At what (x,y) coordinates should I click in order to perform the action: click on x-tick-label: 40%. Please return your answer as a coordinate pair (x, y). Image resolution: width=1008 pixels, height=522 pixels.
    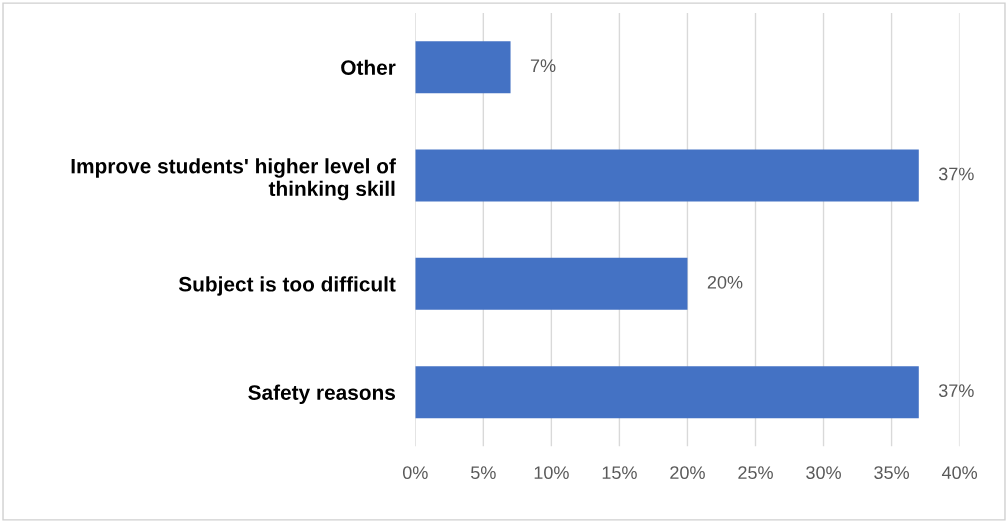
    Looking at the image, I should click on (959, 473).